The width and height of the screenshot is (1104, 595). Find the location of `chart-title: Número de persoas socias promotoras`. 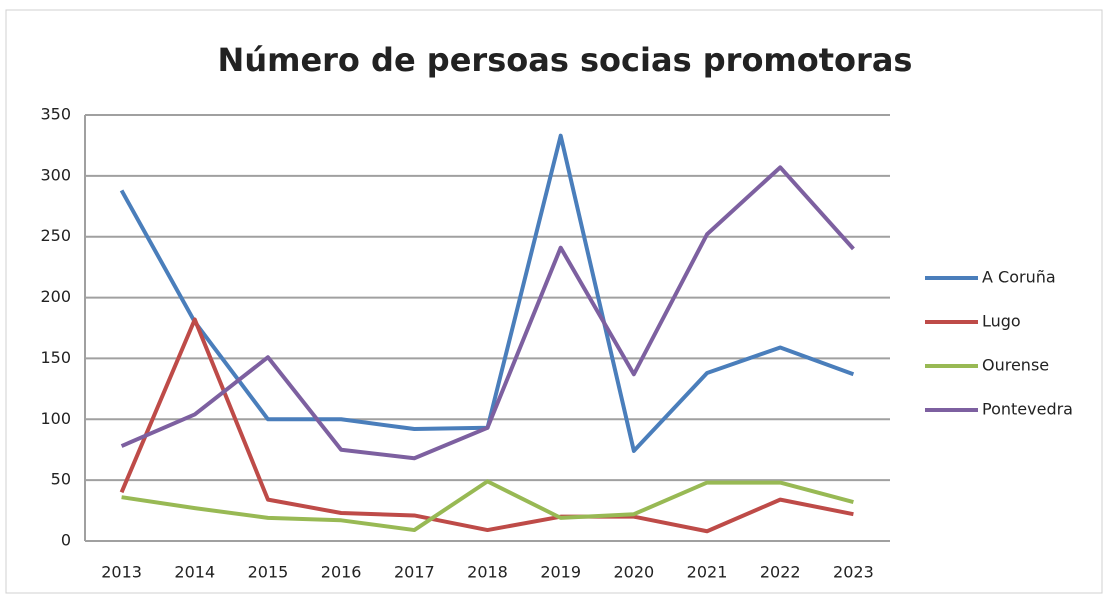

chart-title: Número de persoas socias promotoras is located at coordinates (565, 60).